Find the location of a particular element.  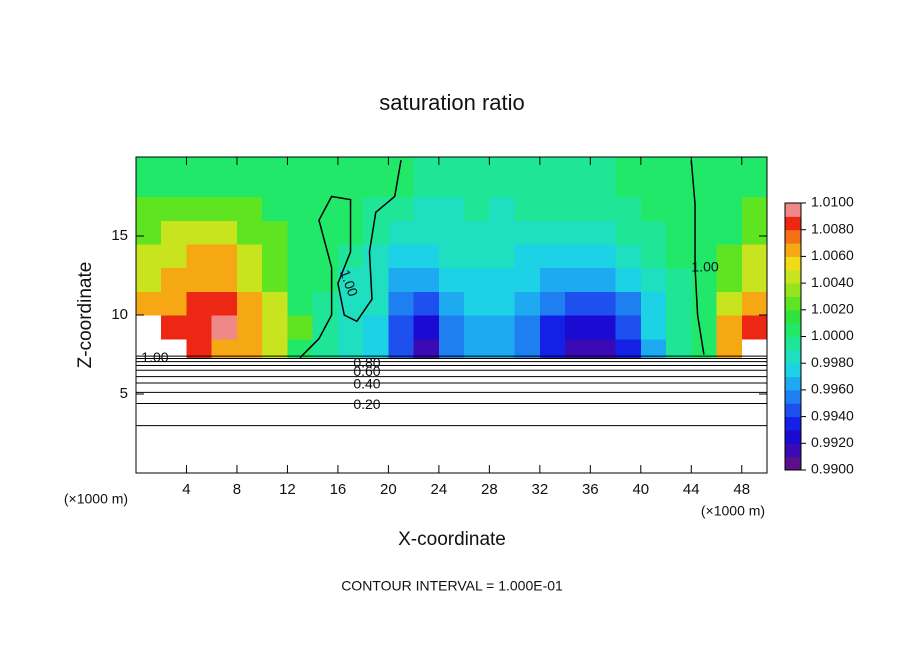

colorbar-tick-label: 1.0020 is located at coordinates (832, 309).